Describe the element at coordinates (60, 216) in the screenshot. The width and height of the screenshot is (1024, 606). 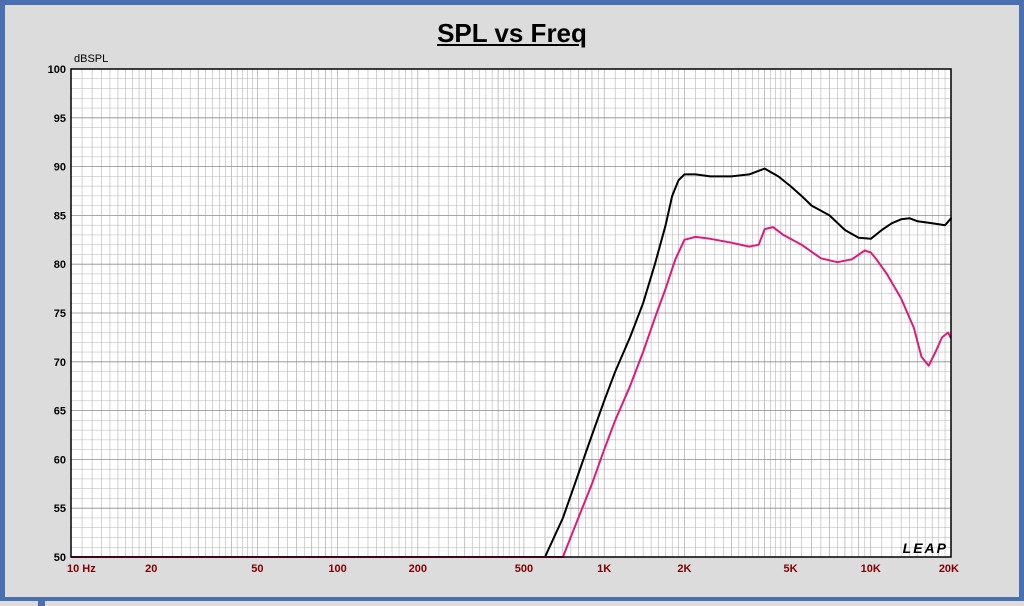
I see `y-tick-label: 85` at that location.